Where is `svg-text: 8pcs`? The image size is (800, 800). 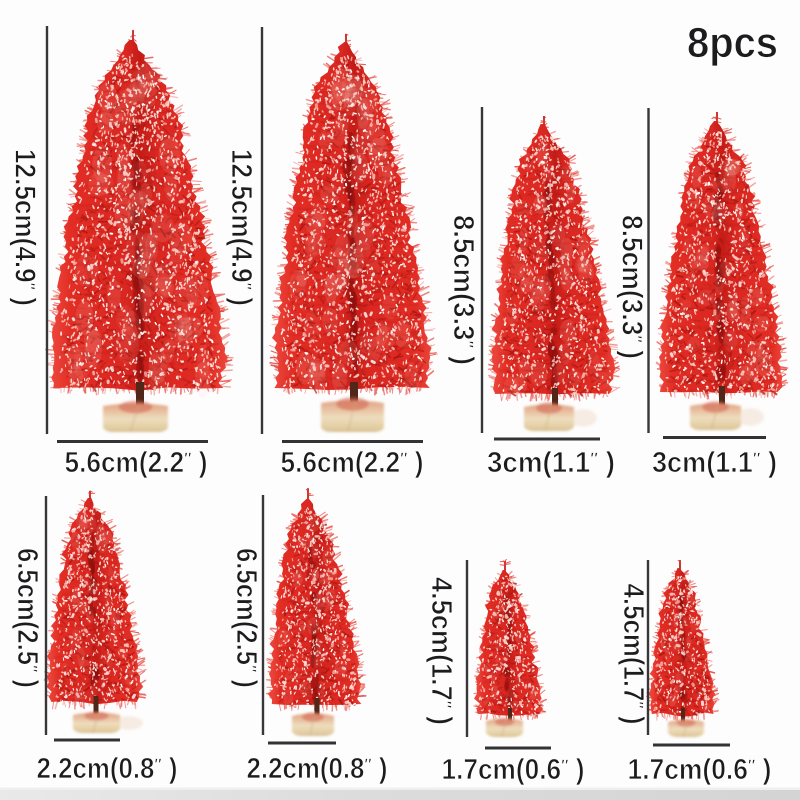 svg-text: 8pcs is located at coordinates (732, 43).